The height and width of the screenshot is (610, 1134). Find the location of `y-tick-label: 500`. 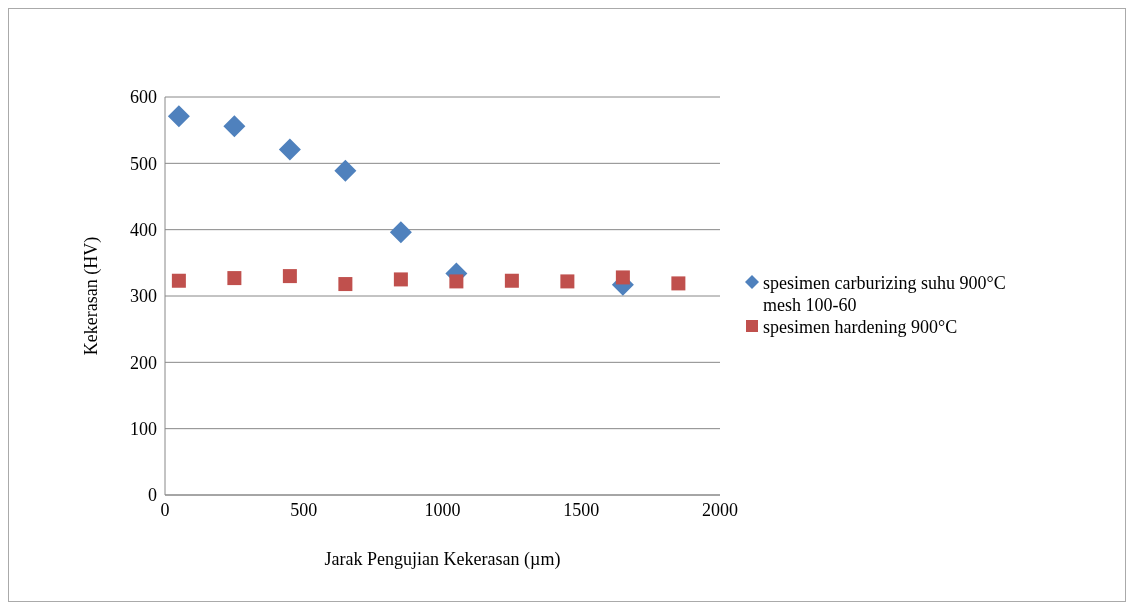

y-tick-label: 500 is located at coordinates (143, 163).